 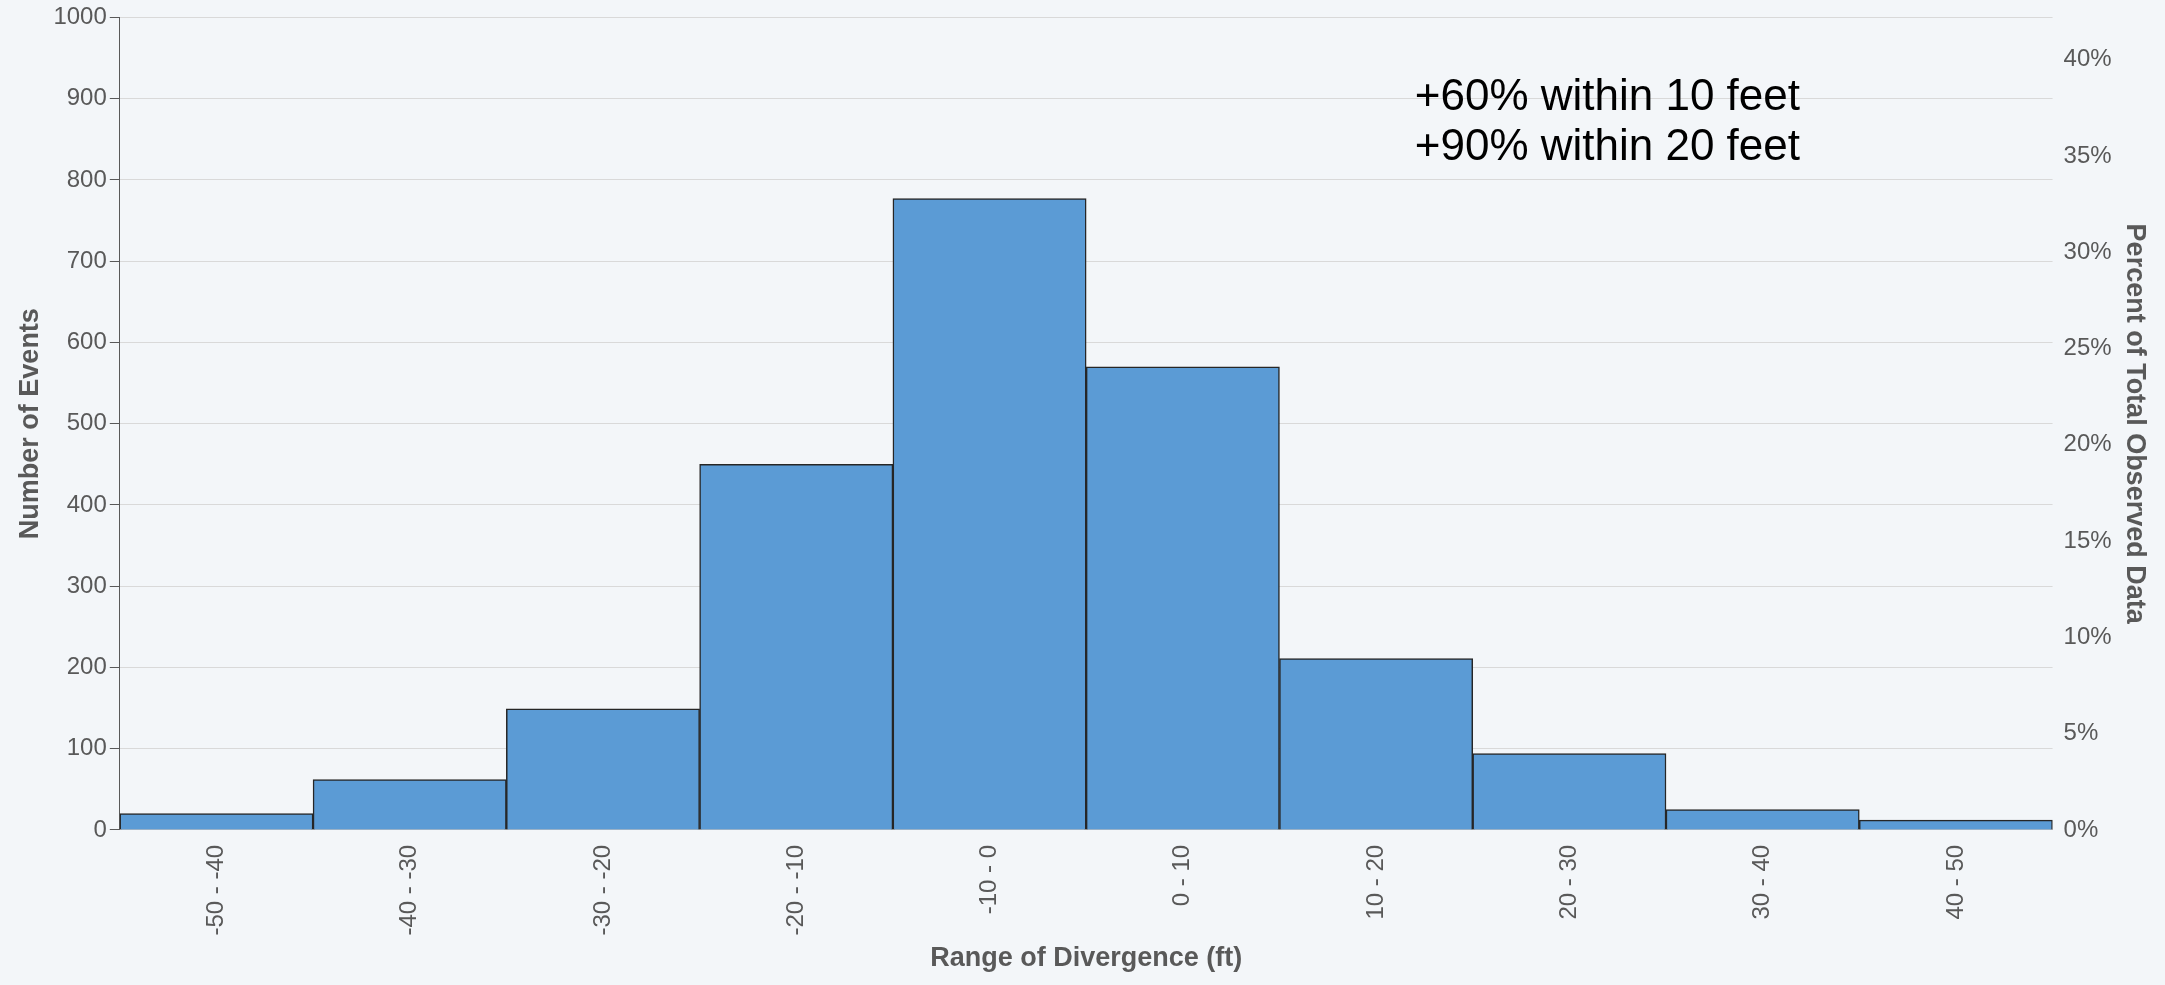 What do you see at coordinates (215, 890) in the screenshot?
I see `x-tick-label: -50 - -40` at bounding box center [215, 890].